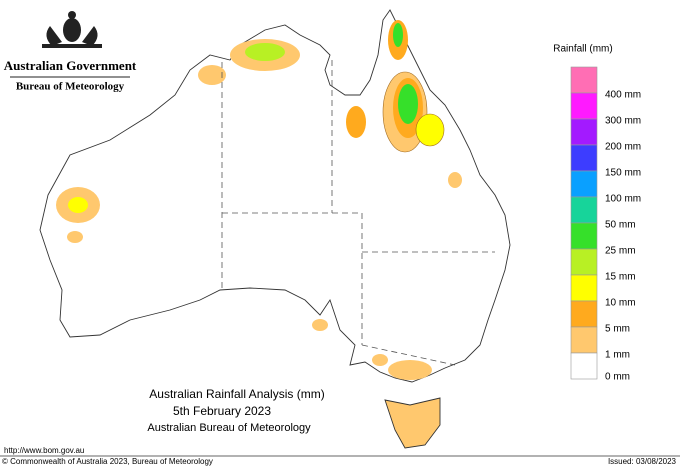  Describe the element at coordinates (623, 173) in the screenshot. I see `legend-label: 150 mm` at that location.